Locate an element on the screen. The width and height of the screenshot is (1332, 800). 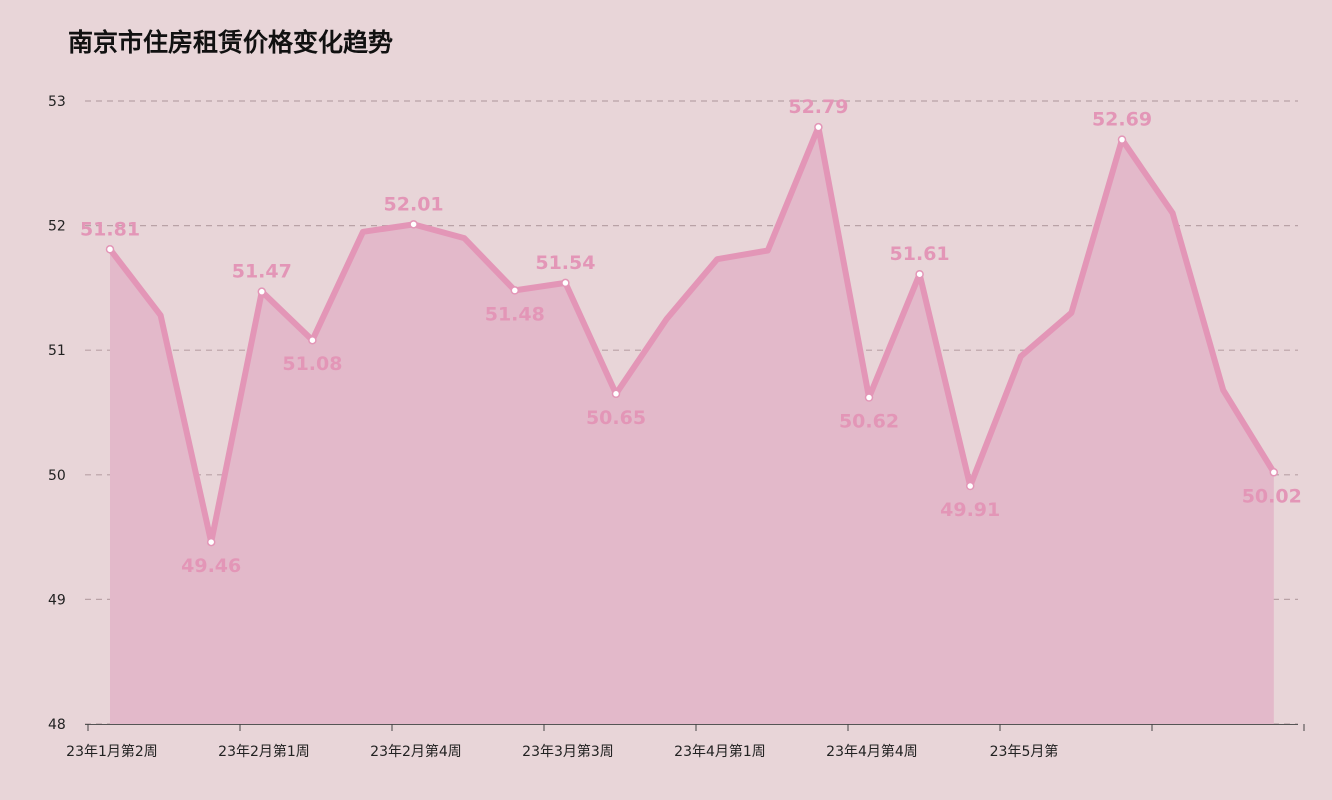
x-tick-label: 23年3月第3周 is located at coordinates (568, 751).